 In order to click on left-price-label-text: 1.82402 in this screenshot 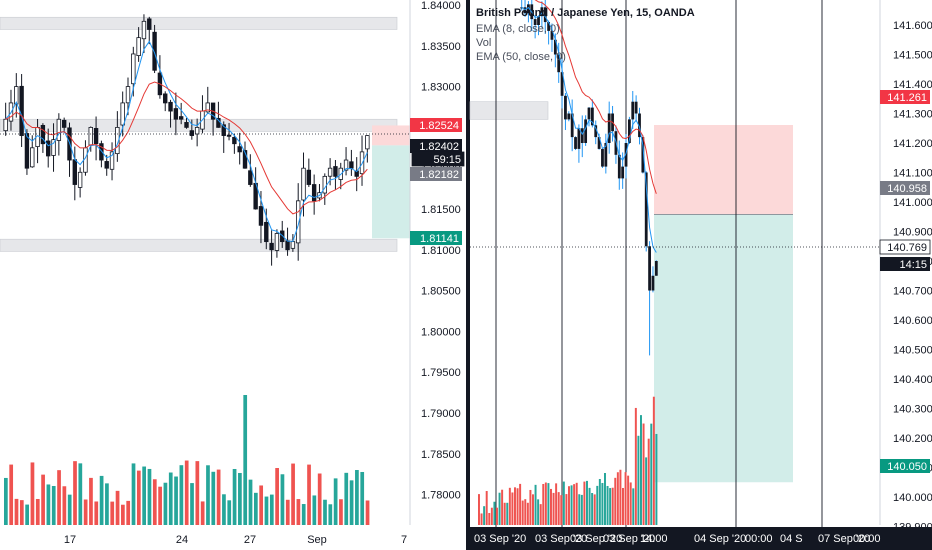, I will do `click(439, 147)`.